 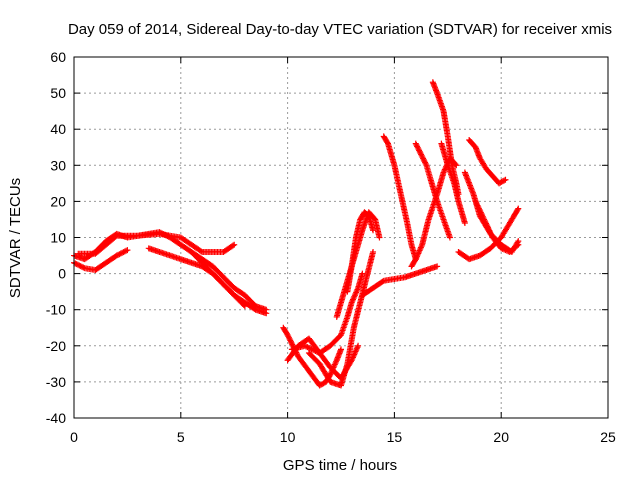 What do you see at coordinates (58, 201) in the screenshot?
I see `y-tick-label: 20` at bounding box center [58, 201].